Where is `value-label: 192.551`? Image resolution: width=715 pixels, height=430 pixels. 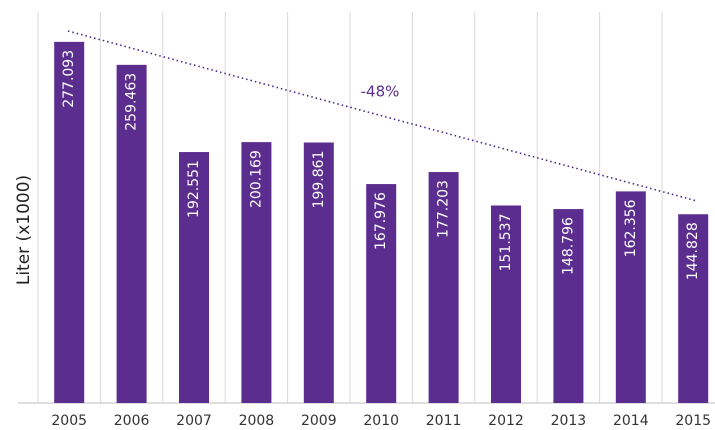 value-label: 192.551 is located at coordinates (194, 189).